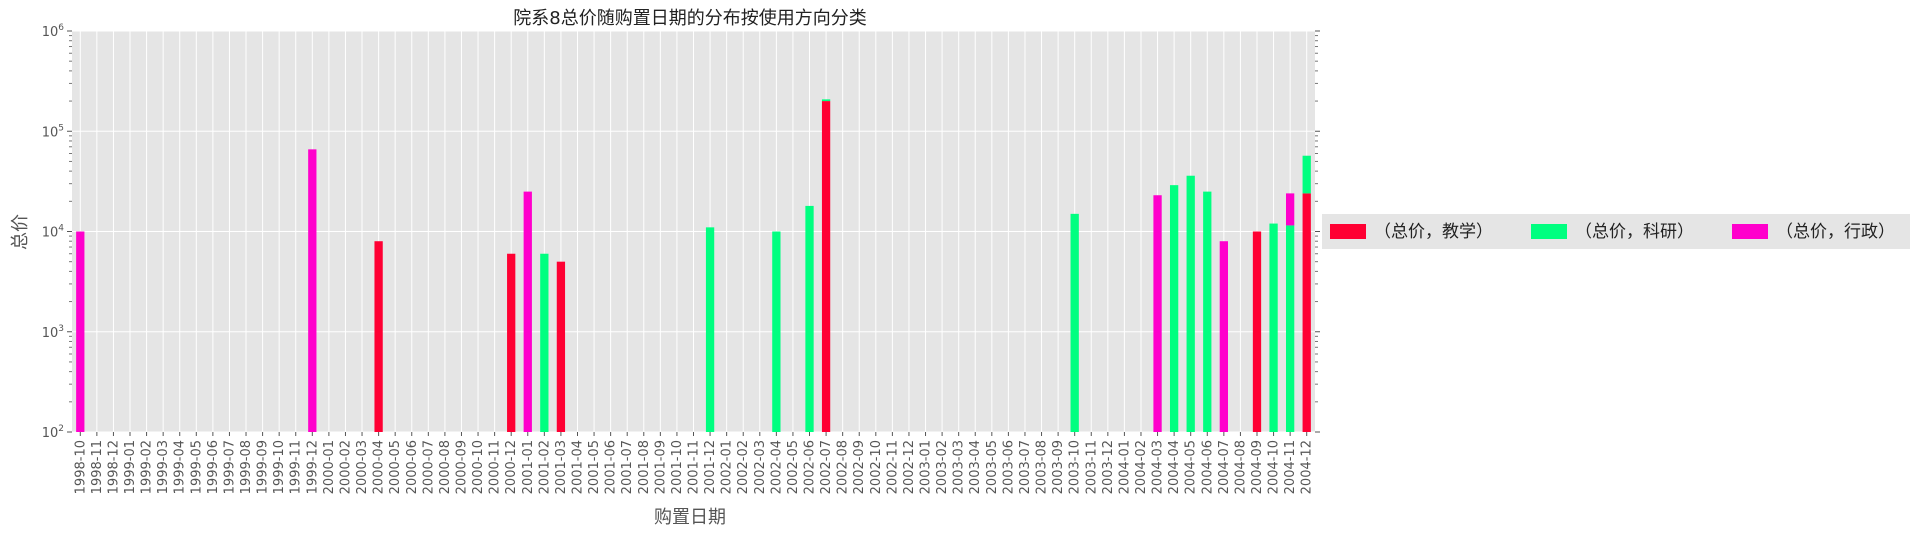 The image size is (1913, 534). What do you see at coordinates (246, 467) in the screenshot?
I see `x-tick-label: 1999-08` at bounding box center [246, 467].